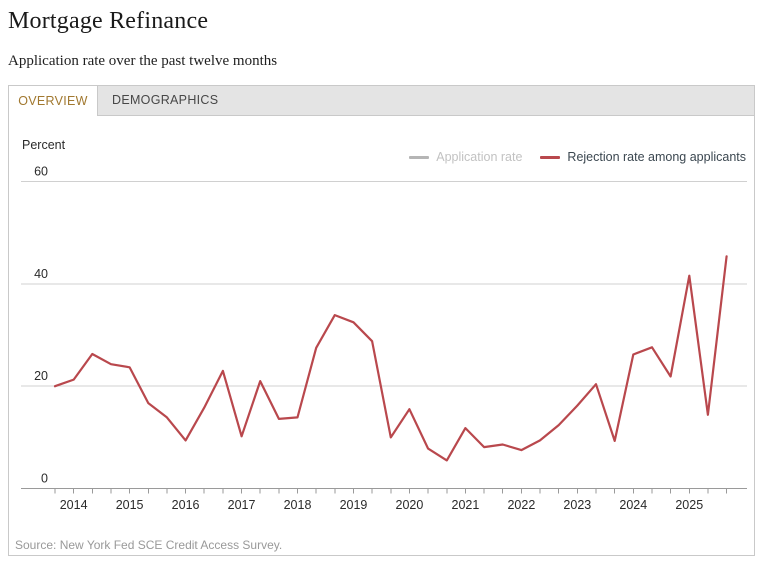  I want to click on x-axis-year-label: 2024, so click(633, 505).